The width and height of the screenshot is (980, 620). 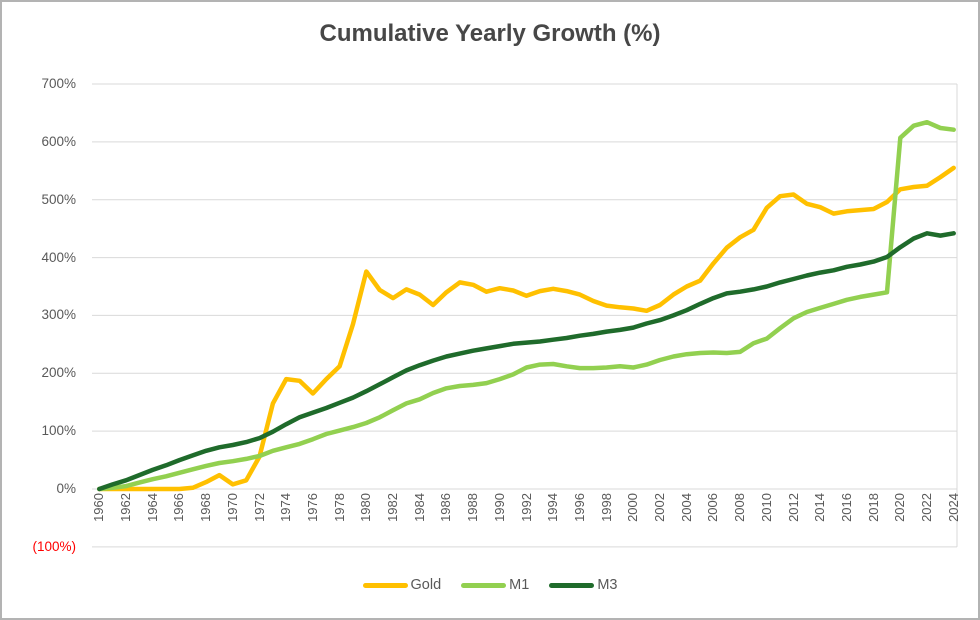 What do you see at coordinates (553, 507) in the screenshot?
I see `x-axis-label: 1994` at bounding box center [553, 507].